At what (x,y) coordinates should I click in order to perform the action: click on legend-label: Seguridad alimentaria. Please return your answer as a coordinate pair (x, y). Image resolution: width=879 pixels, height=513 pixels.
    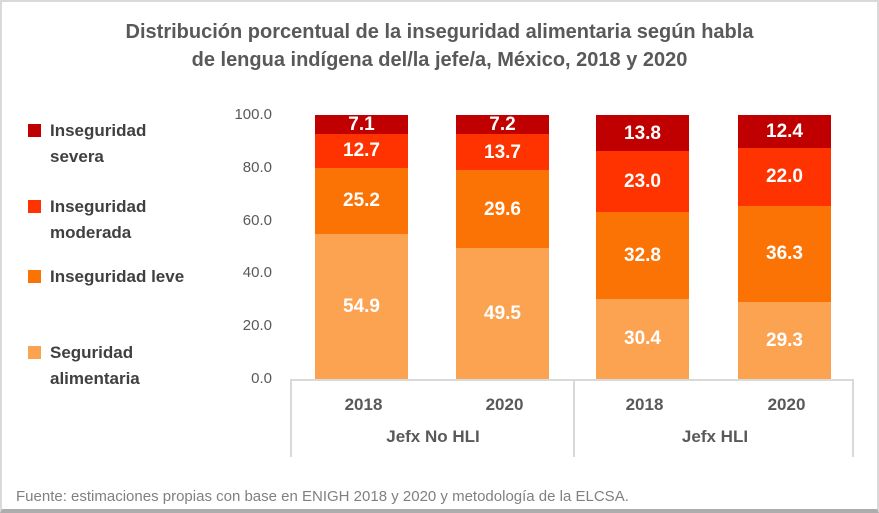
    Looking at the image, I should click on (95, 365).